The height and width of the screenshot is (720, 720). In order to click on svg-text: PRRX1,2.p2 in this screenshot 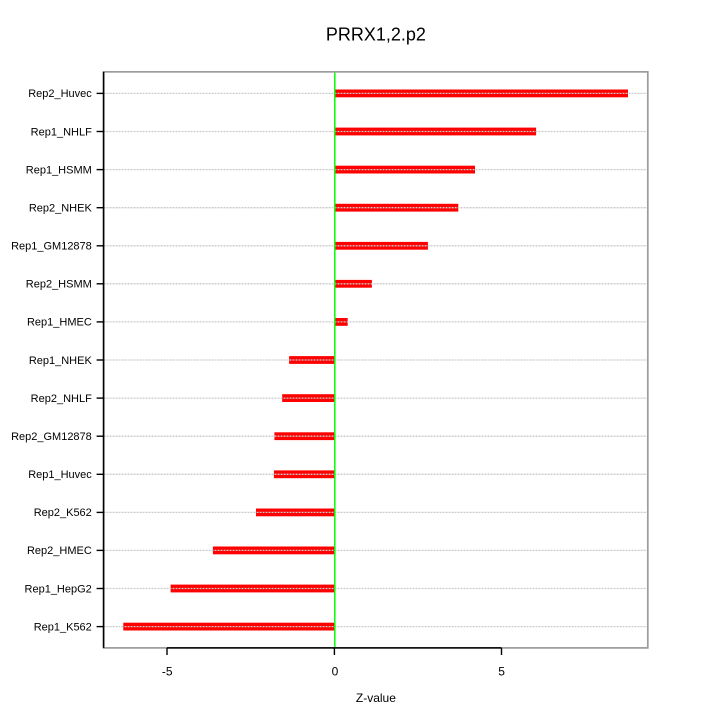, I will do `click(376, 34)`.